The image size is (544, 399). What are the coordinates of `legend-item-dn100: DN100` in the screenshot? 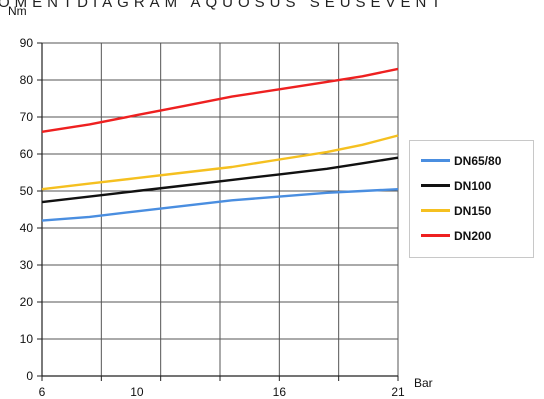 It's located at (471, 185).